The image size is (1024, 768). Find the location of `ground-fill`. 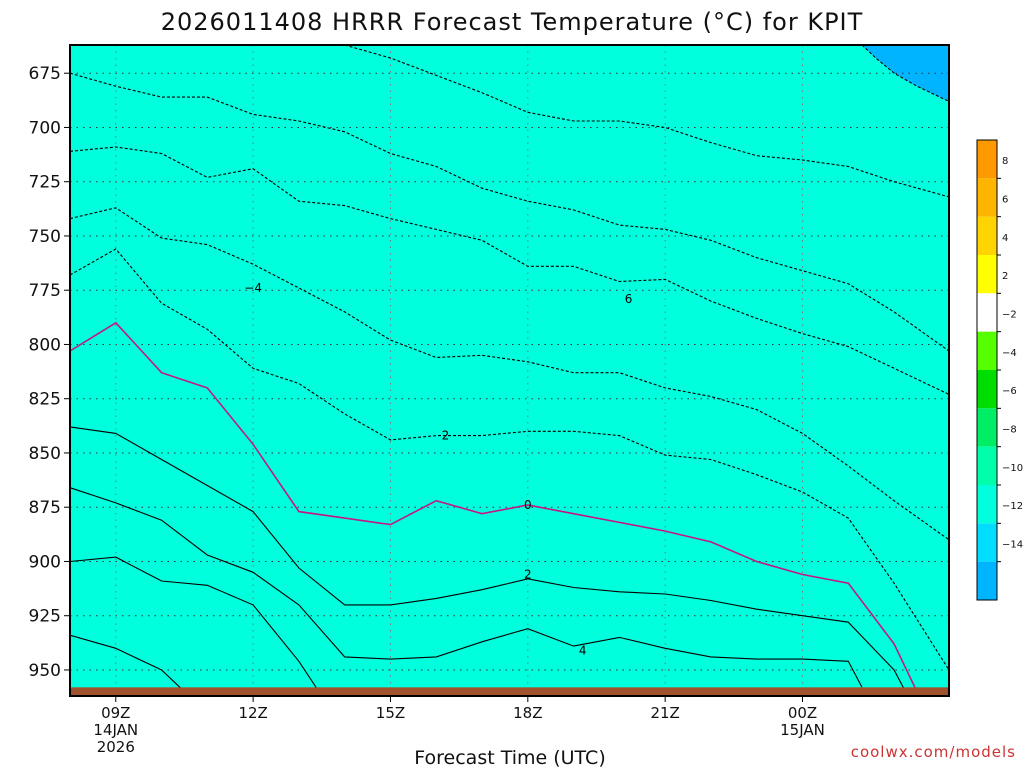

ground-fill is located at coordinates (509, 691).